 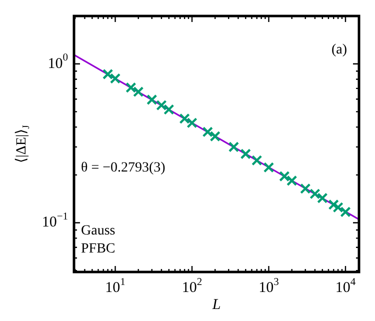 I want to click on annotation: Gauss, so click(x=98, y=231).